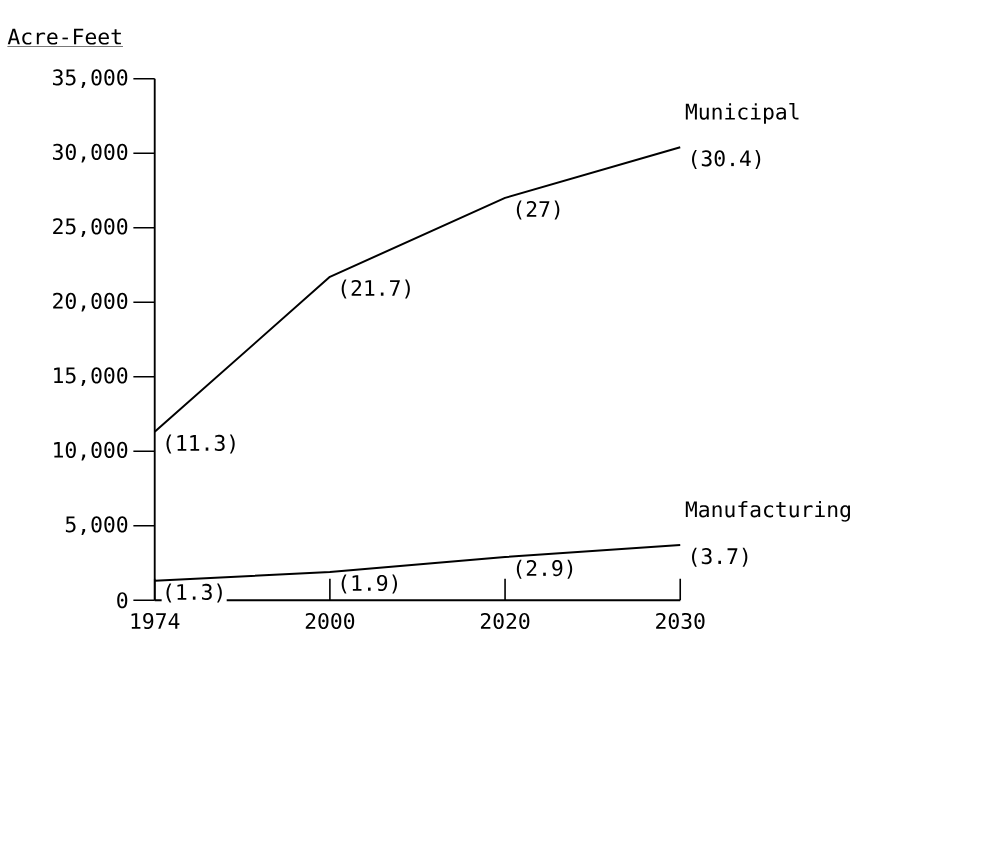 The image size is (1003, 866). Describe the element at coordinates (742, 114) in the screenshot. I see `series-label: Municipal` at that location.